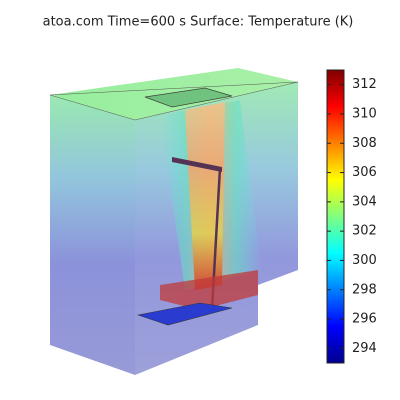 This screenshot has height=400, width=400. Describe the element at coordinates (351, 216) in the screenshot. I see `colorbar: 294 296 298 300 302 304 306 308 310 312` at that location.